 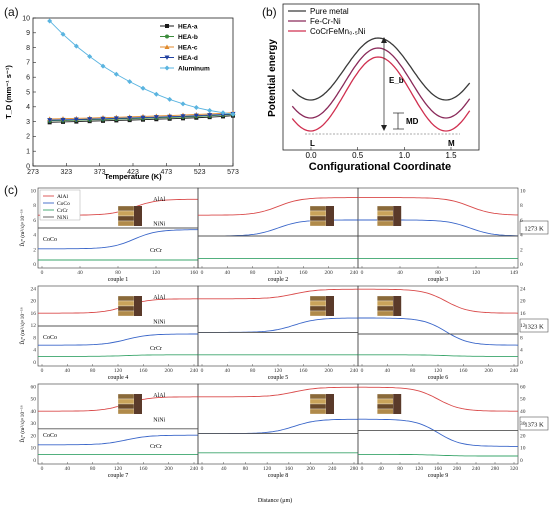 What do you see at coordinates (523, 191) in the screenshot?
I see `y-tick-label-right: 10` at bounding box center [523, 191].